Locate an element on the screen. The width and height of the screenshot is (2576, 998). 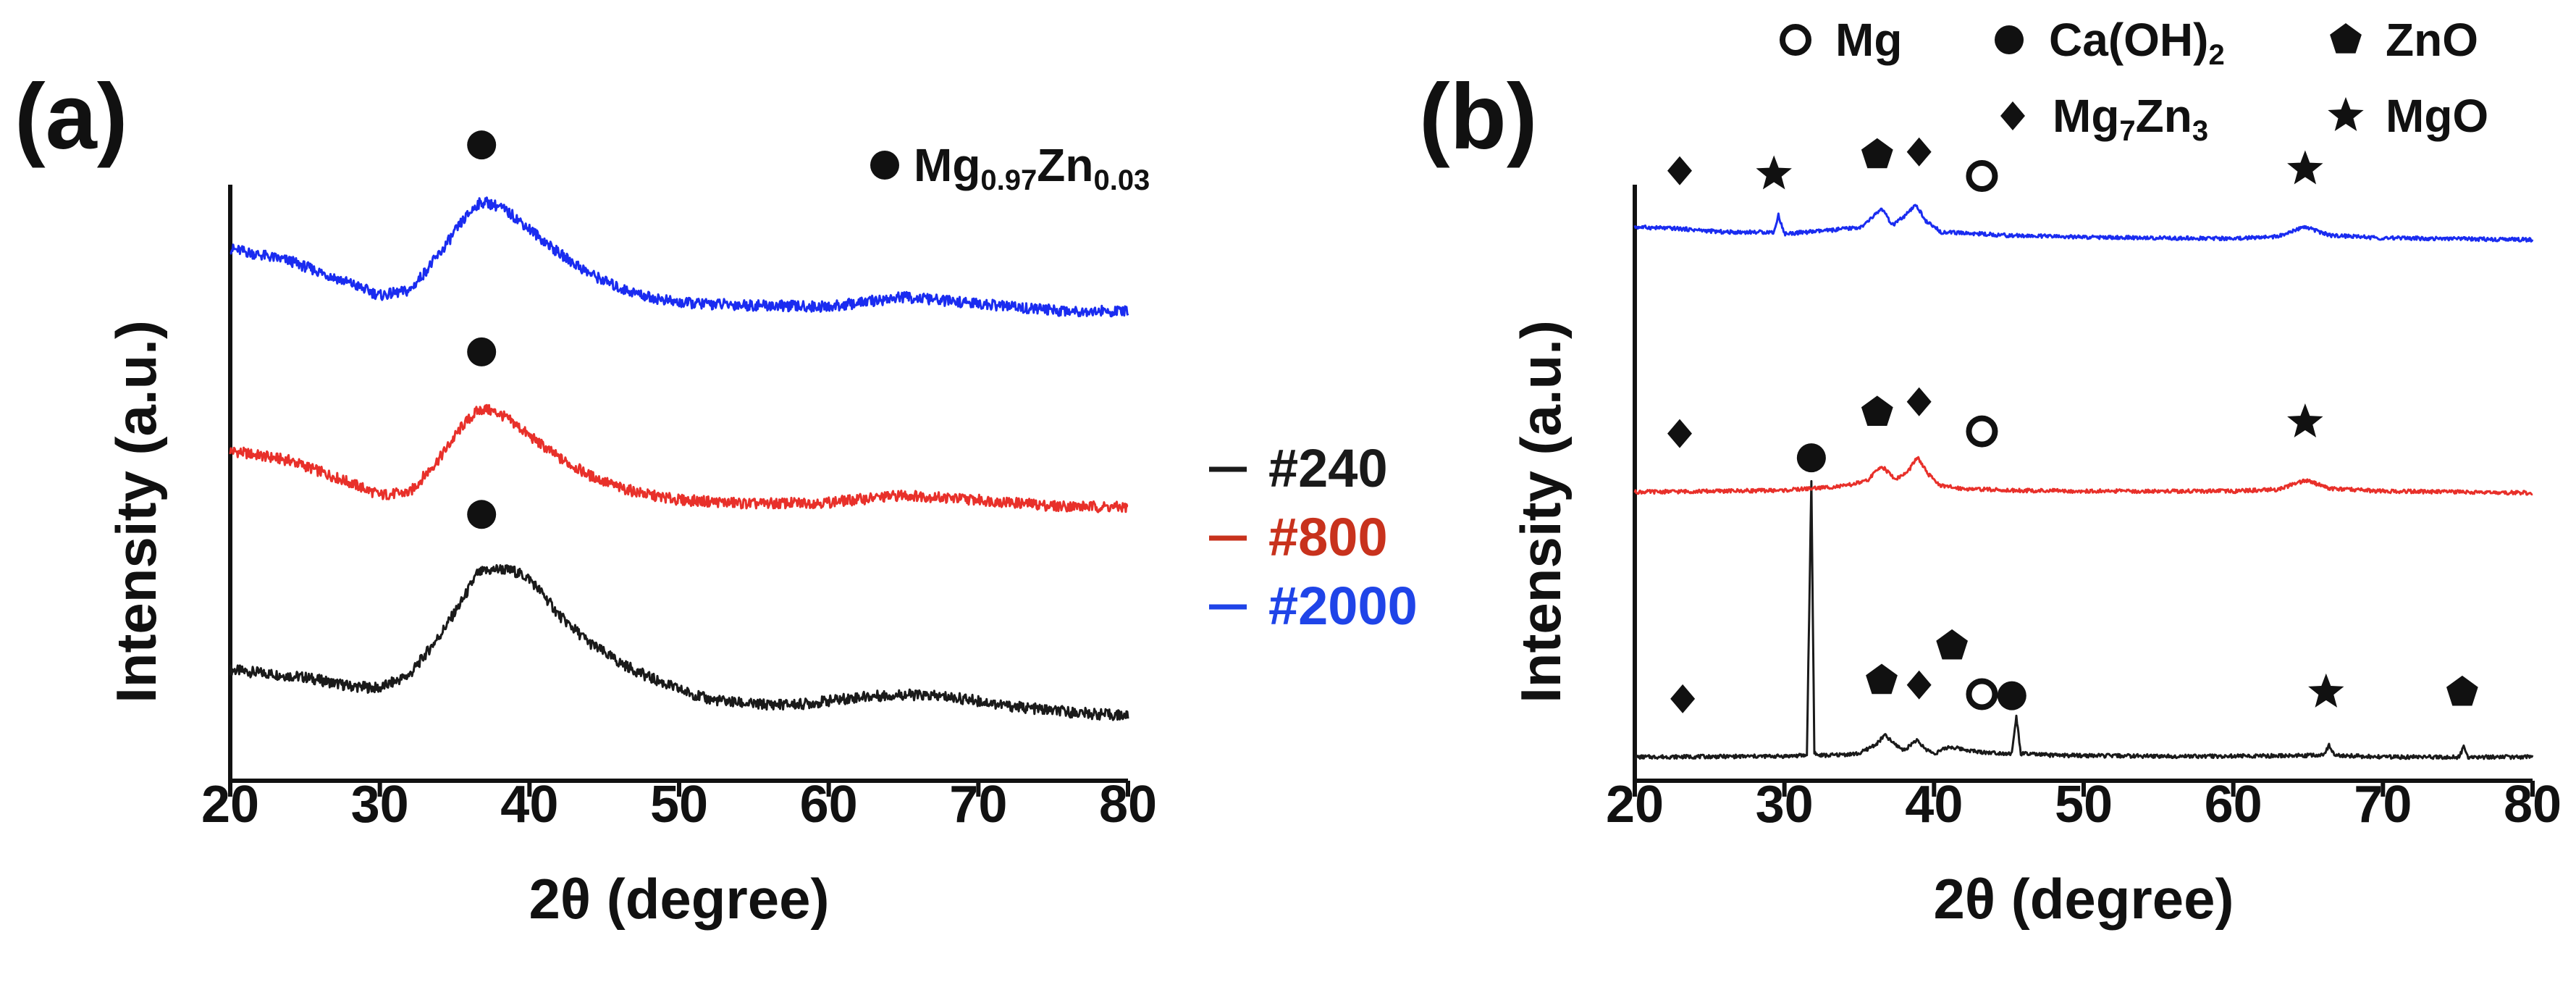
legend-marker is located at coordinates (884, 165).